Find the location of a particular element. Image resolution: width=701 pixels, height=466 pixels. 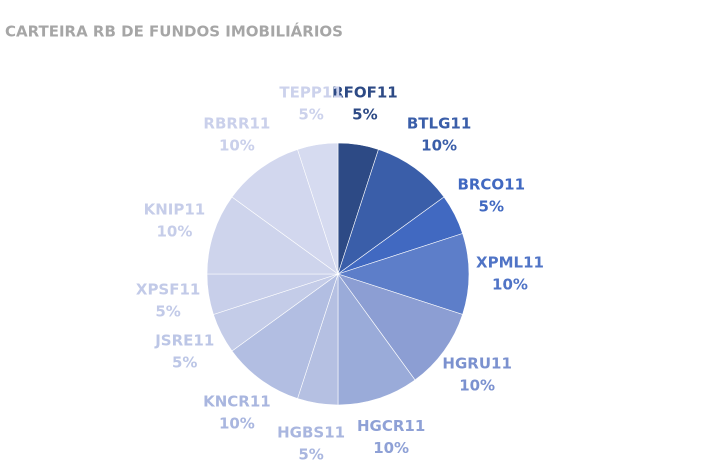

slice-label: HGBS11 is located at coordinates (311, 432).